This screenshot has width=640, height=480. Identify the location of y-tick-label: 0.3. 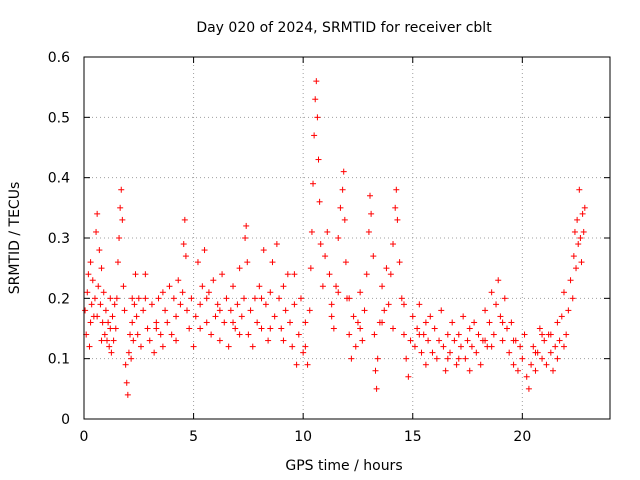
(59, 239).